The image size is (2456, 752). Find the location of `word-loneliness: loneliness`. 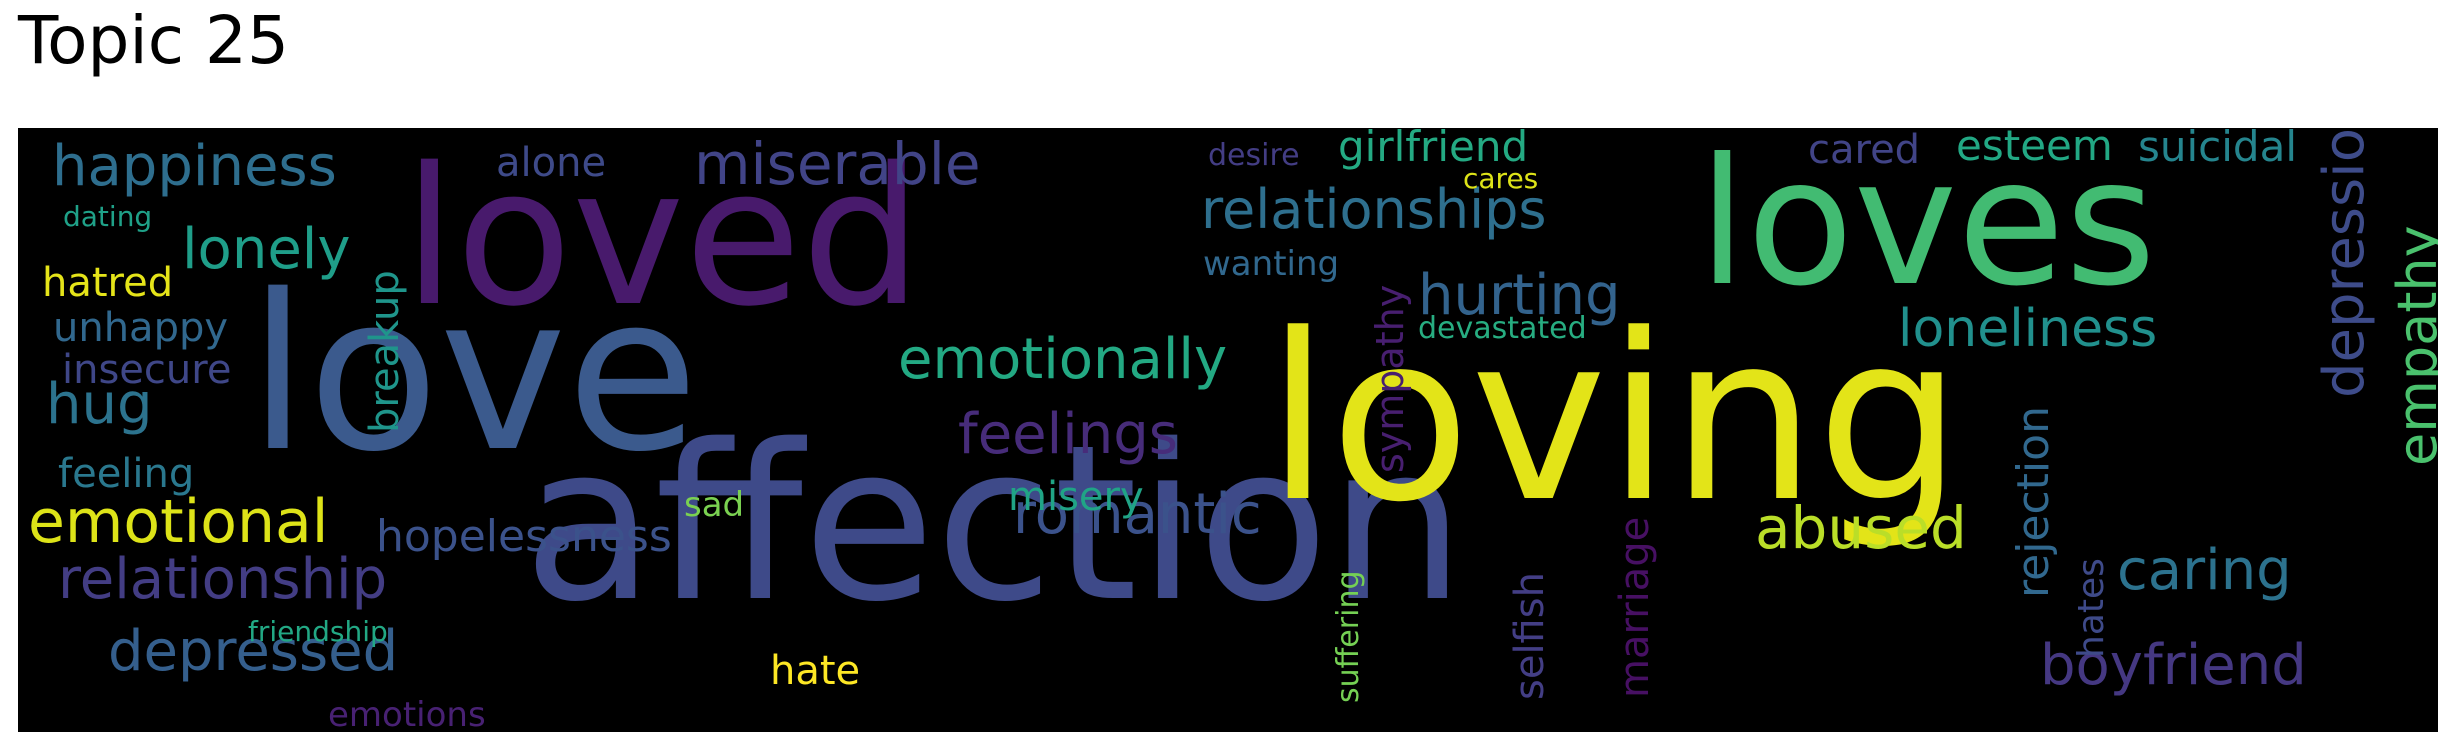

word-loneliness: loneliness is located at coordinates (2027, 329).